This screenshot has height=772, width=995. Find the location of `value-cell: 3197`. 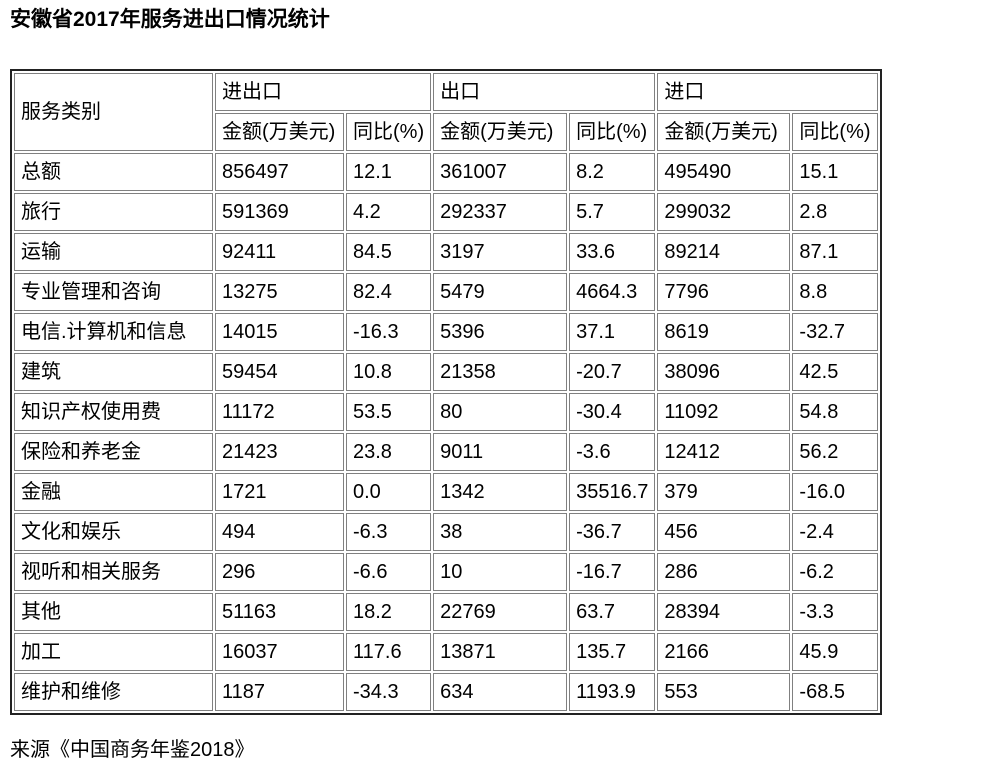

value-cell: 3197 is located at coordinates (500, 252).